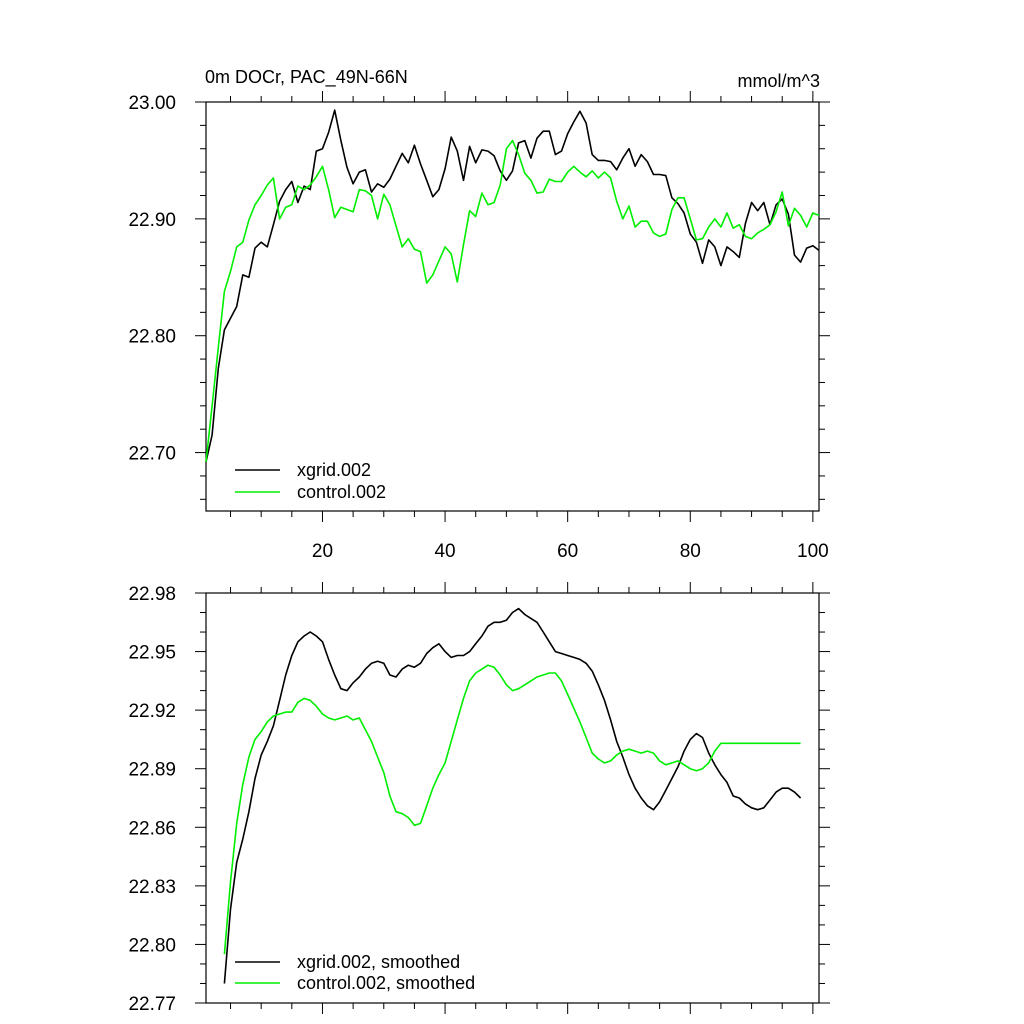  What do you see at coordinates (152, 887) in the screenshot?
I see `y-tick-label: 22.83` at bounding box center [152, 887].